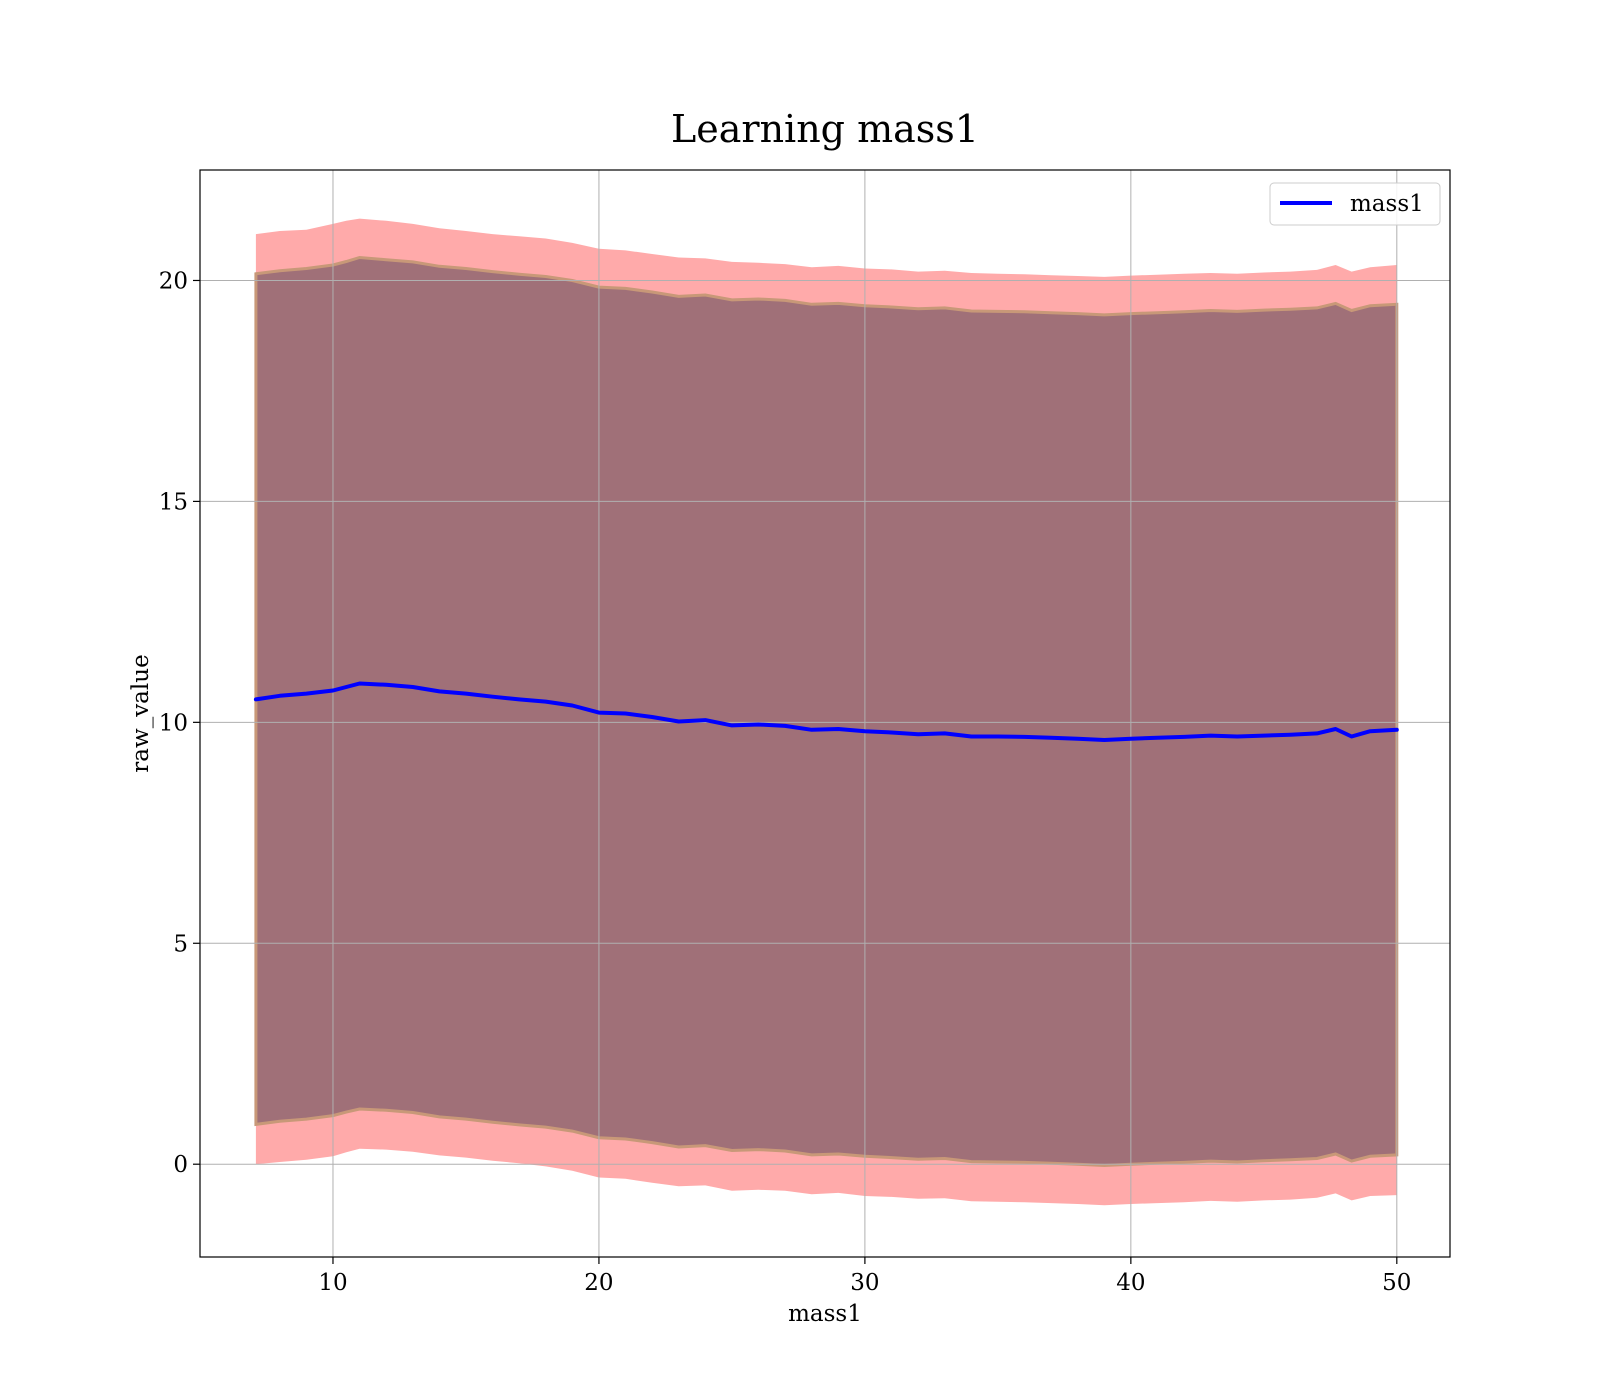  I want to click on x-tick-label: 40, so click(1130, 1283).